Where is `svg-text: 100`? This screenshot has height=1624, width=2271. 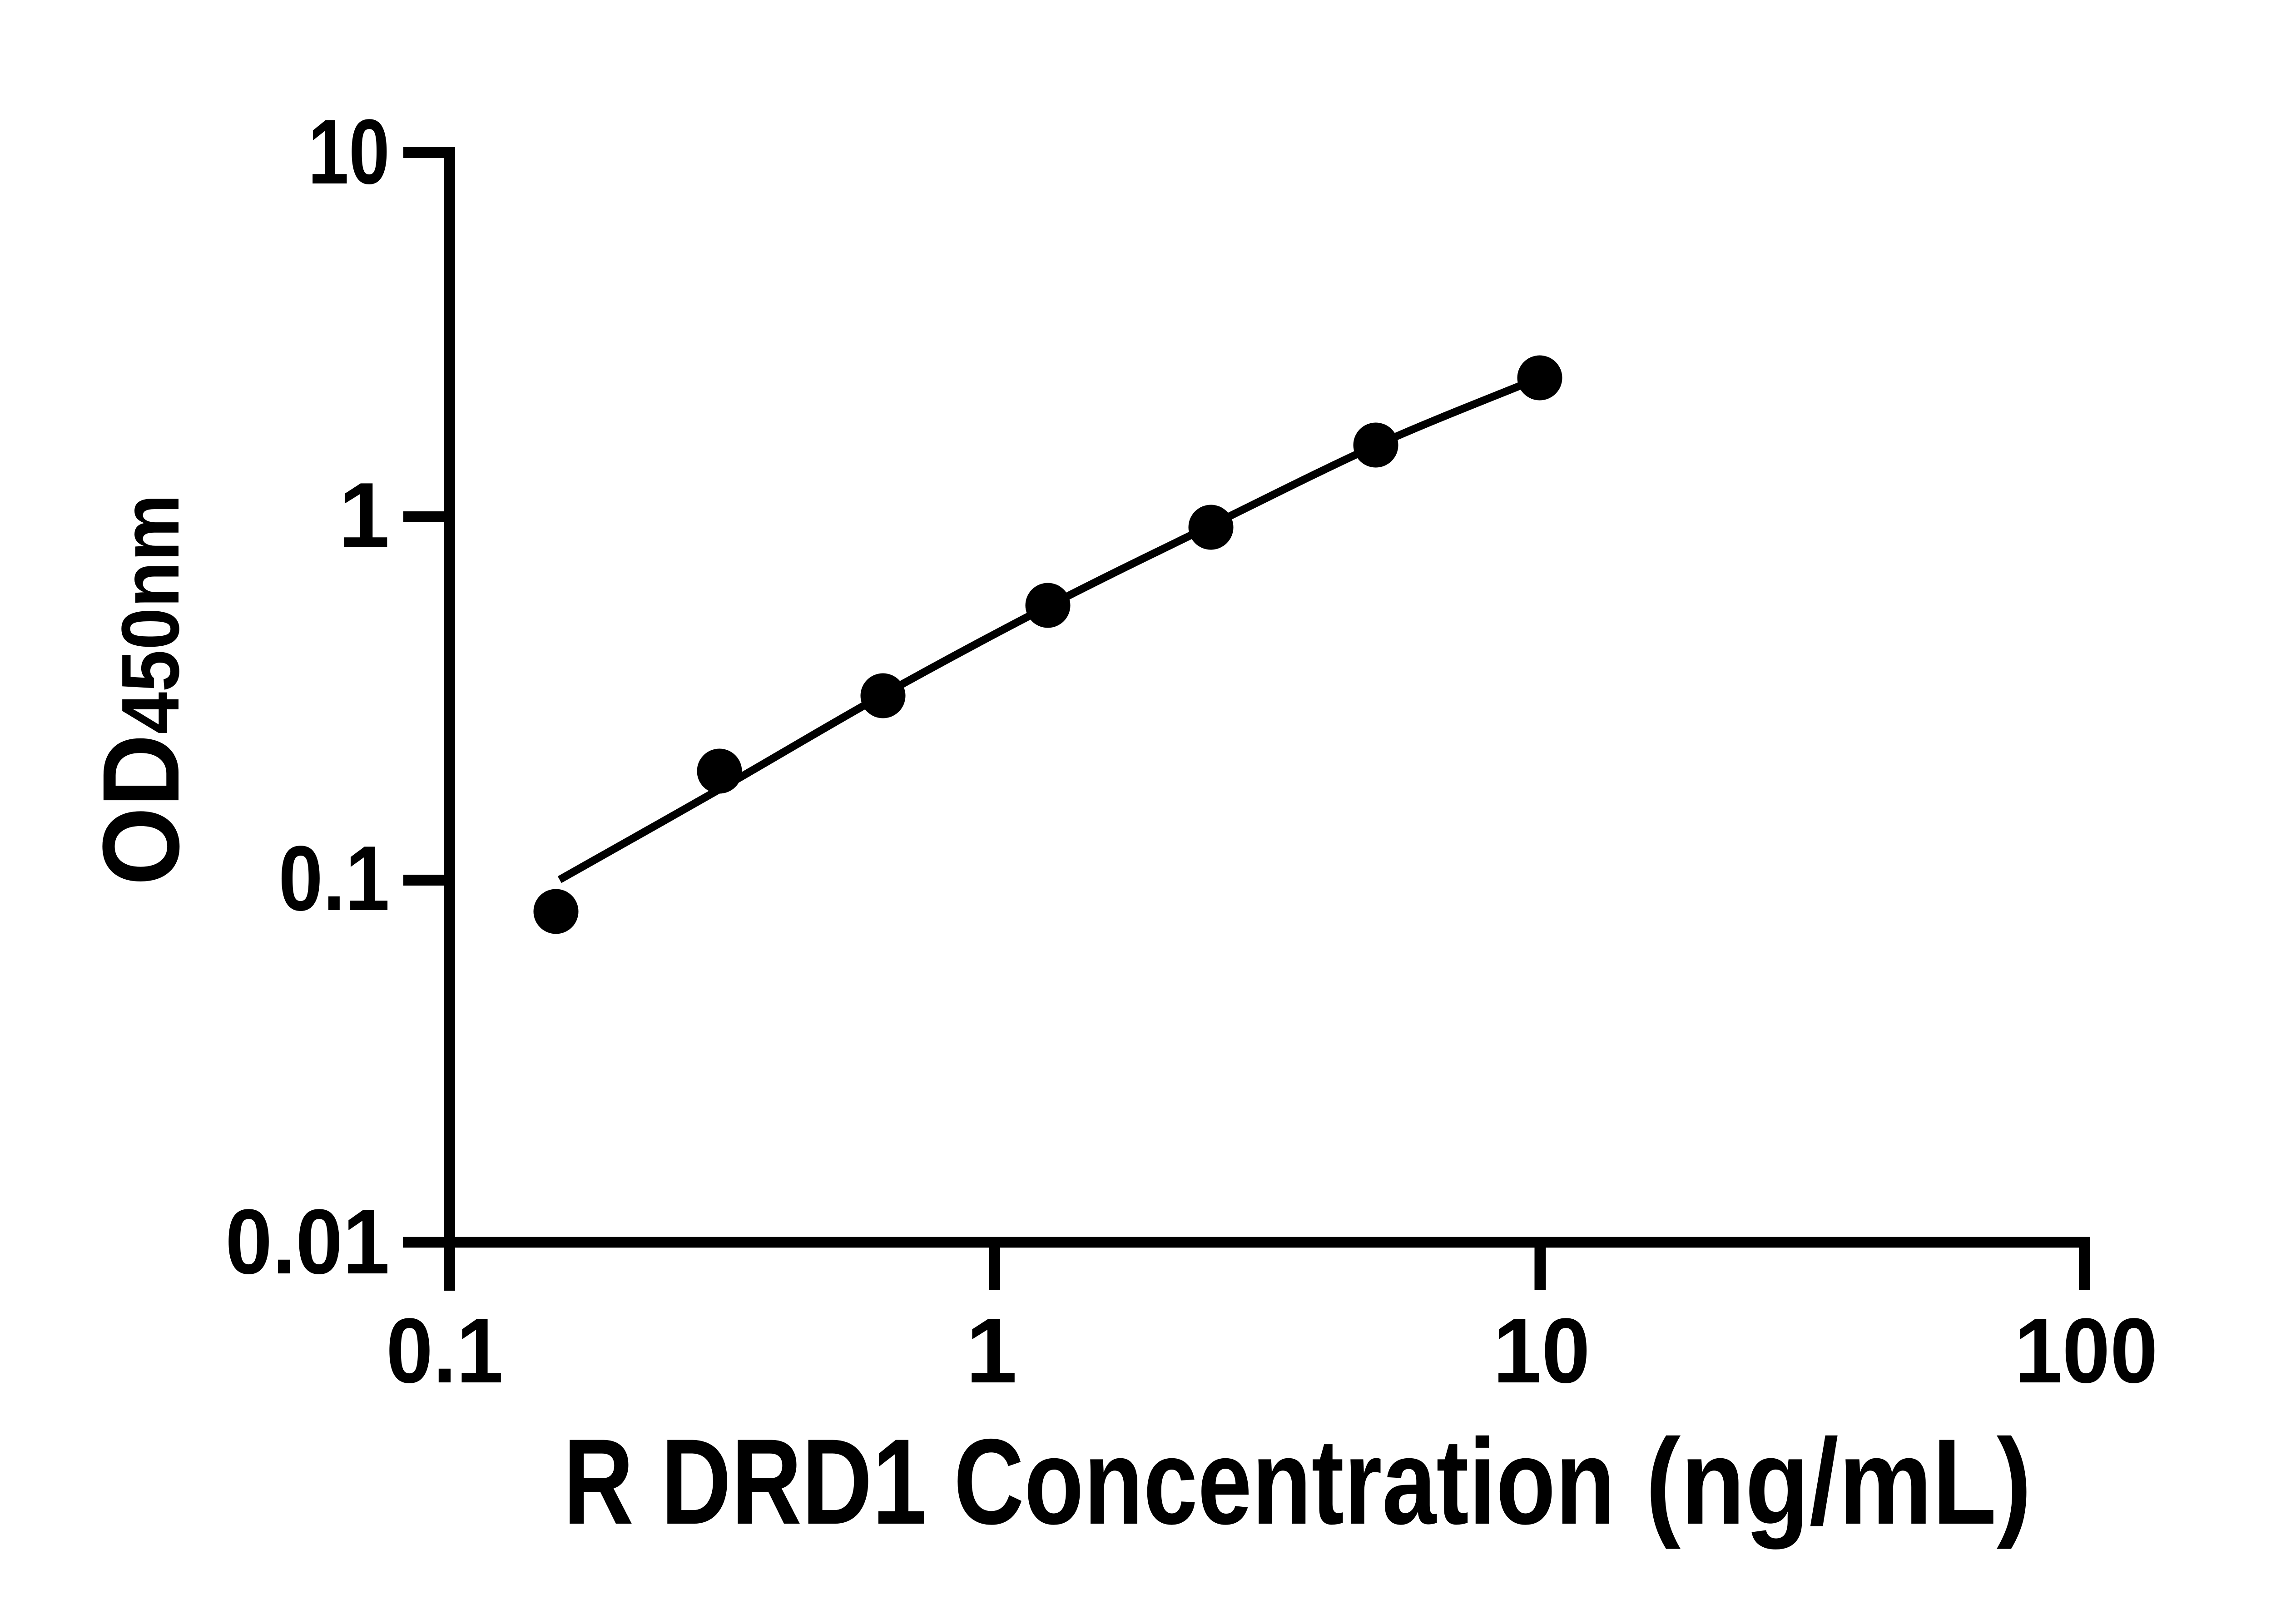 svg-text: 100 is located at coordinates (2086, 1350).